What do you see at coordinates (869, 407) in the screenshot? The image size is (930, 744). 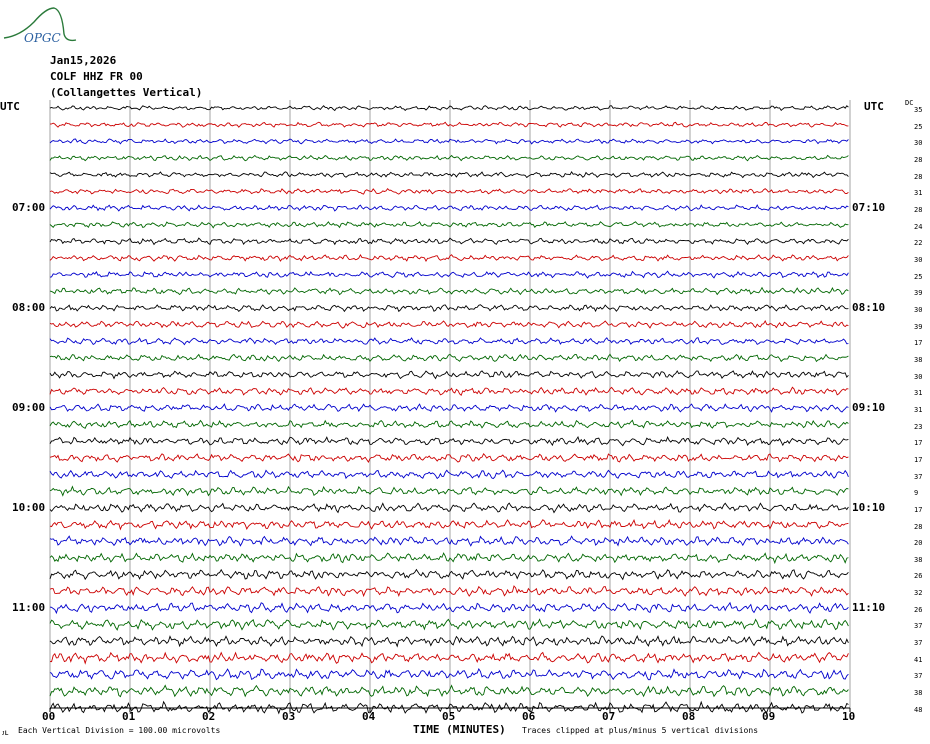 I see `time-label-right: 09:10` at bounding box center [869, 407].